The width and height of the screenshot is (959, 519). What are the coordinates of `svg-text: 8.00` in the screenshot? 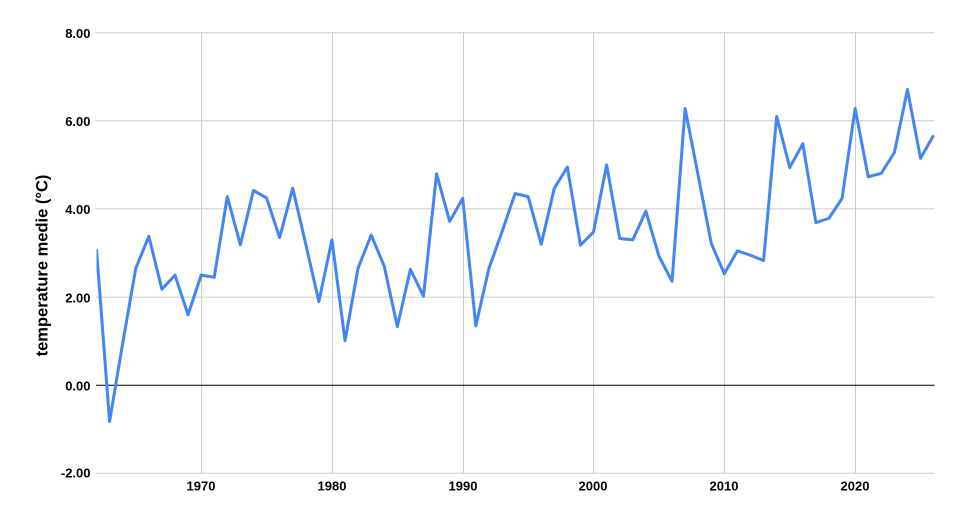 It's located at (77, 33).